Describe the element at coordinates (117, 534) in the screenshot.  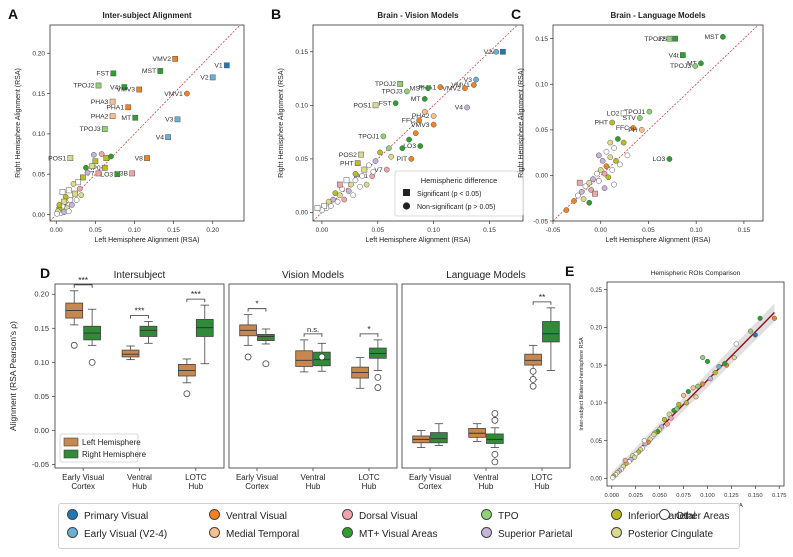
I see `region-legend-item: Early Visual (V2-4)` at that location.